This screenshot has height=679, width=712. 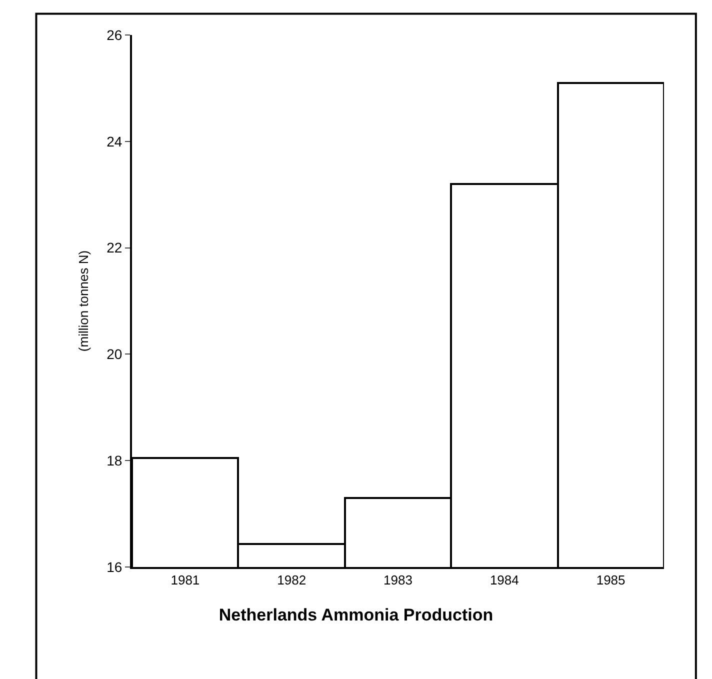 I want to click on x-tick-label: 1985, so click(x=611, y=580).